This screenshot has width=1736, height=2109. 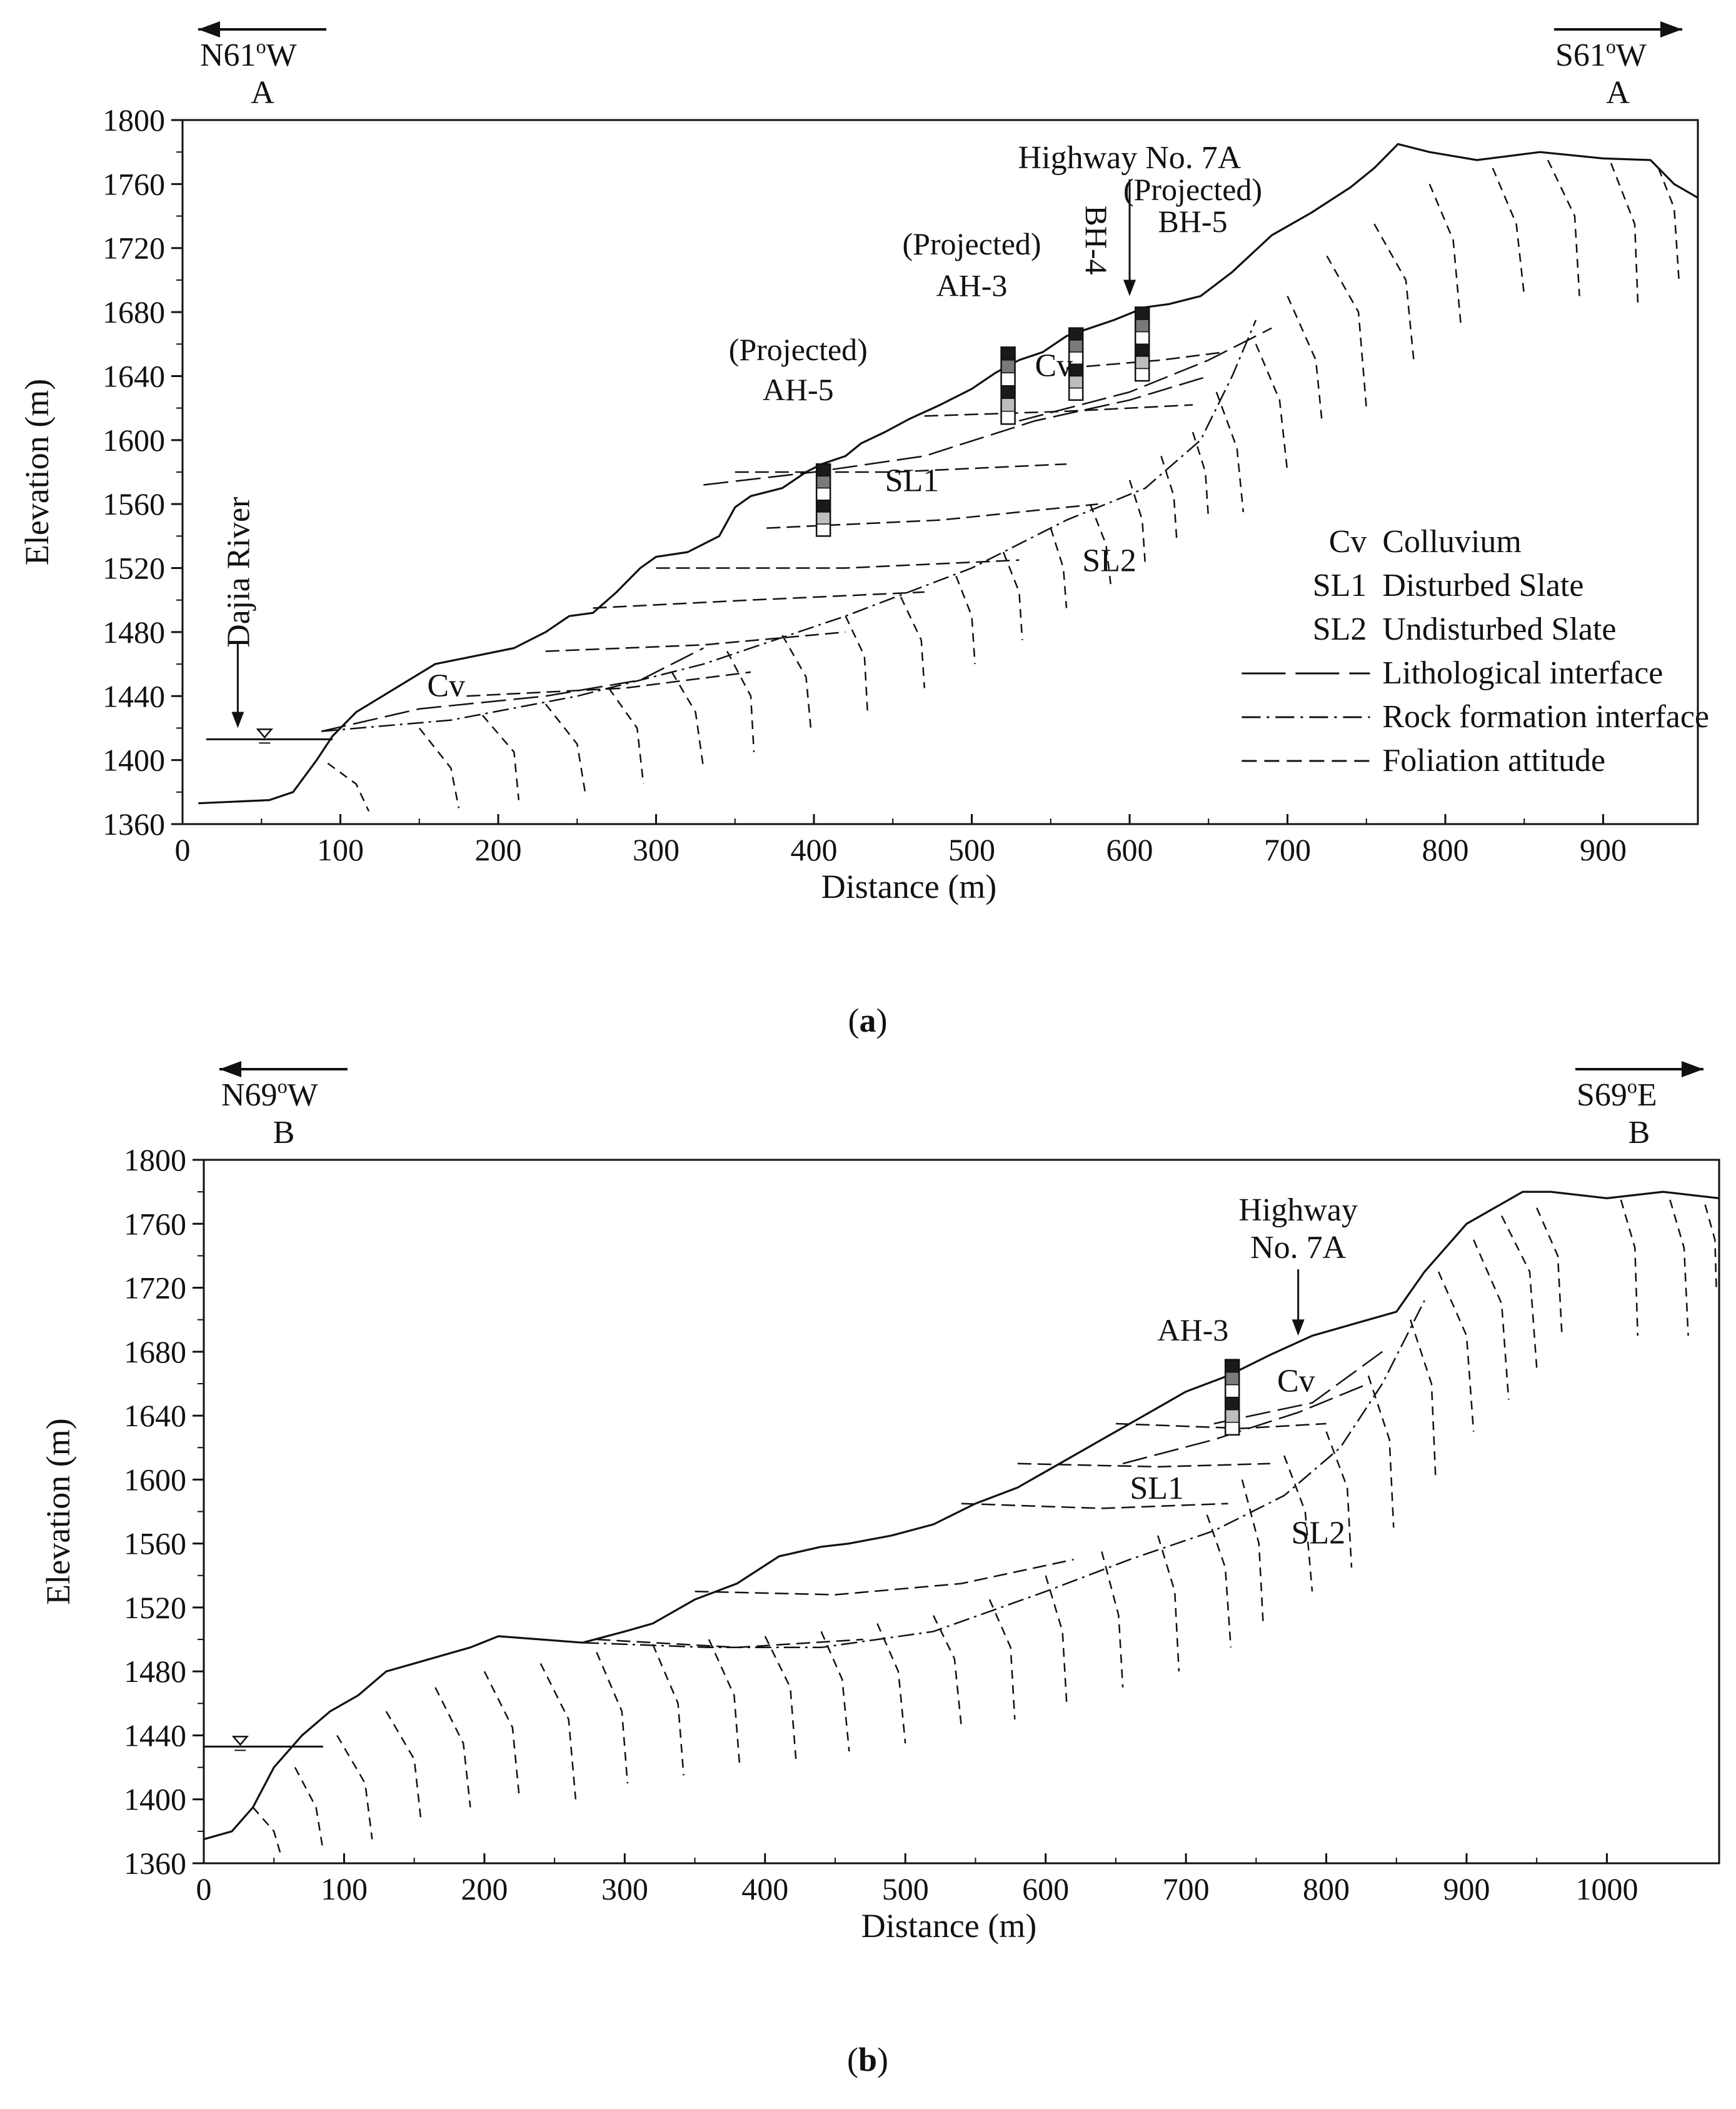 What do you see at coordinates (1340, 629) in the screenshot?
I see `legend-code: SL2` at bounding box center [1340, 629].